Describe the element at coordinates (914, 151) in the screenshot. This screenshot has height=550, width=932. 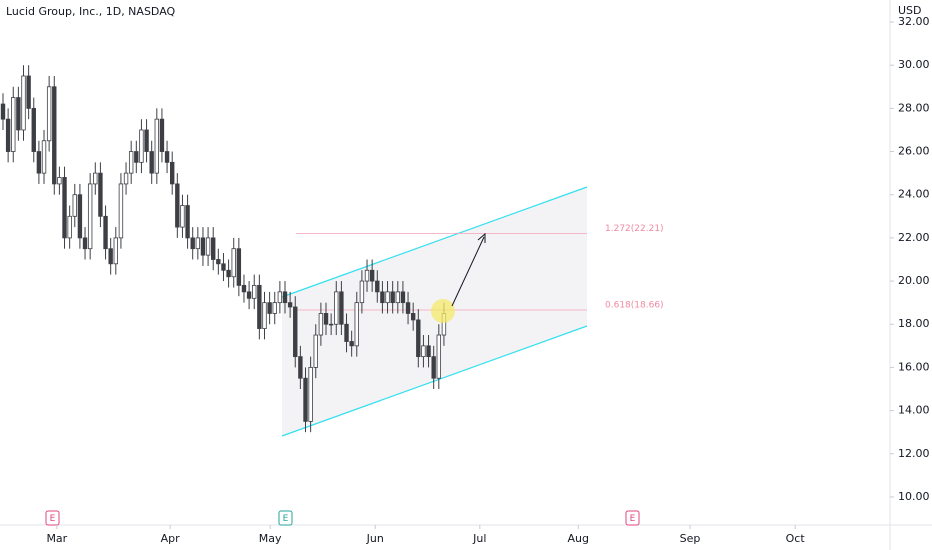
I see `y-tick-label: 26.00` at that location.